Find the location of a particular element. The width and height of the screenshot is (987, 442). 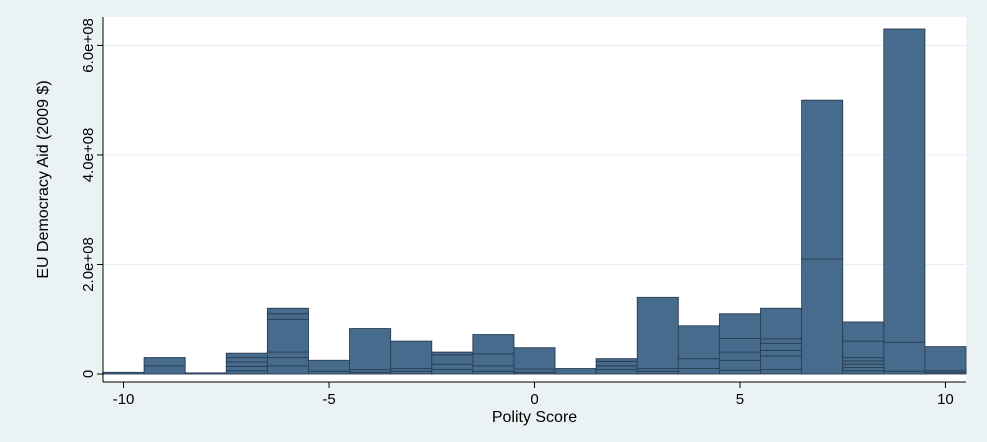

x-tick-label: -10 is located at coordinates (124, 399).